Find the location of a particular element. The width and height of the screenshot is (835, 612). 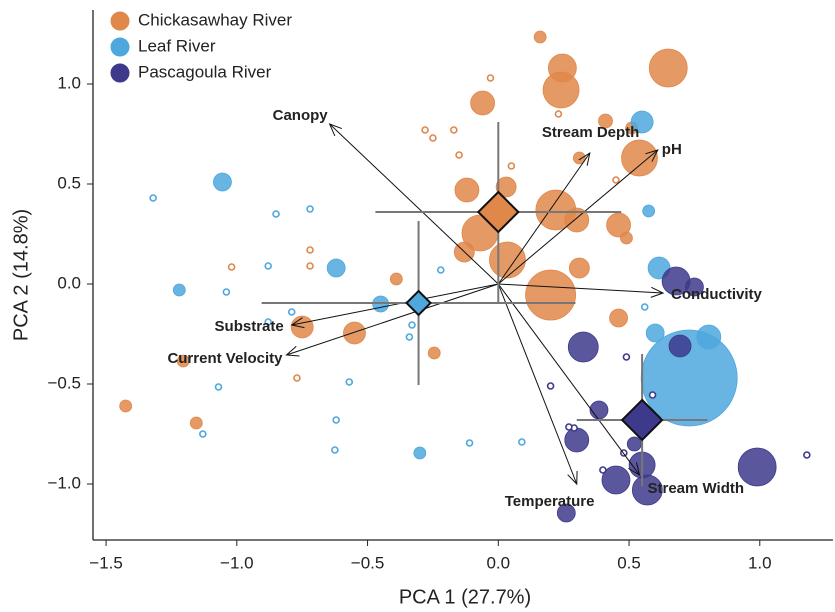

x-axis-label: PCA 1 (27.7%) is located at coordinates (465, 597).